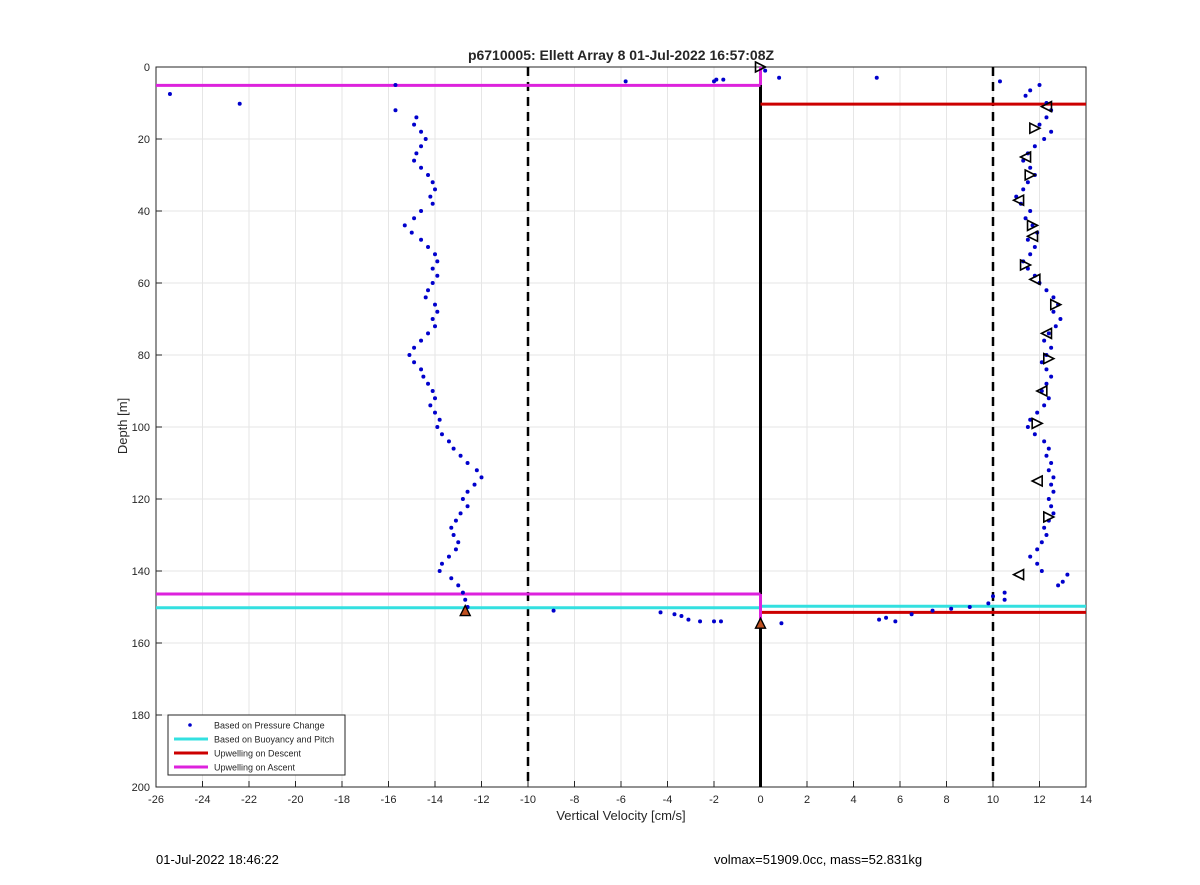 Image resolution: width=1200 pixels, height=885 pixels. What do you see at coordinates (141, 716) in the screenshot?
I see `y-tick-label: 180` at bounding box center [141, 716].